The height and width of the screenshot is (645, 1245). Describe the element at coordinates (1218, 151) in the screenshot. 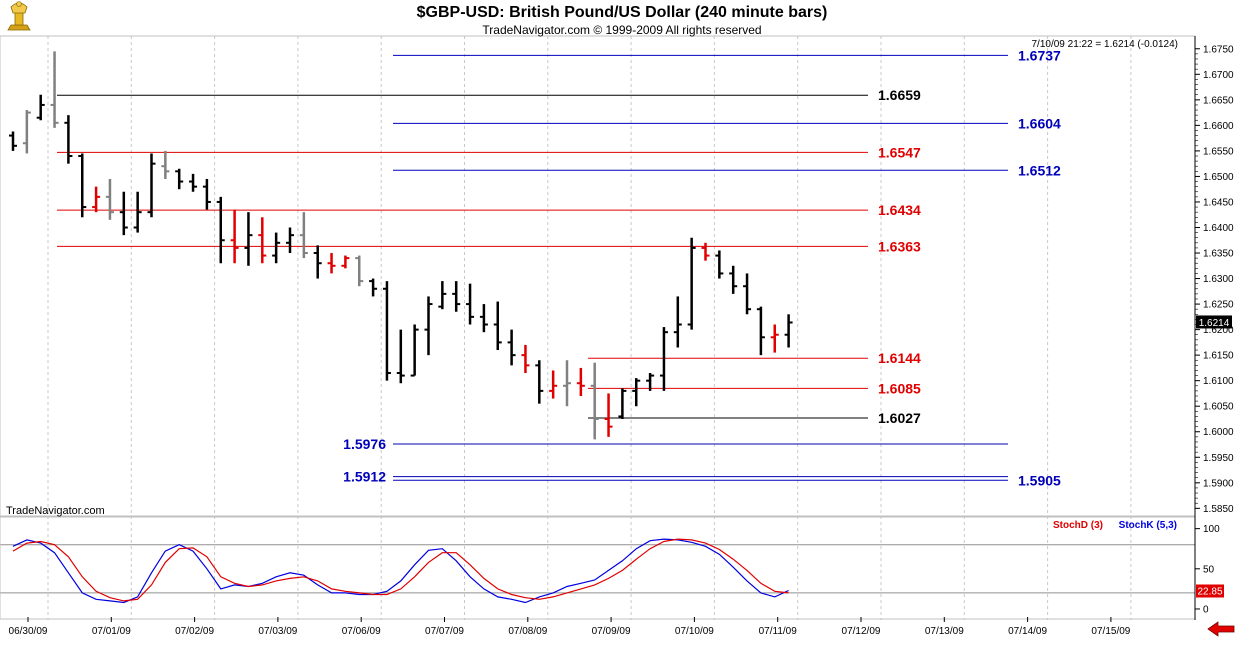

I see `price-tick-label: 1.6550` at that location.